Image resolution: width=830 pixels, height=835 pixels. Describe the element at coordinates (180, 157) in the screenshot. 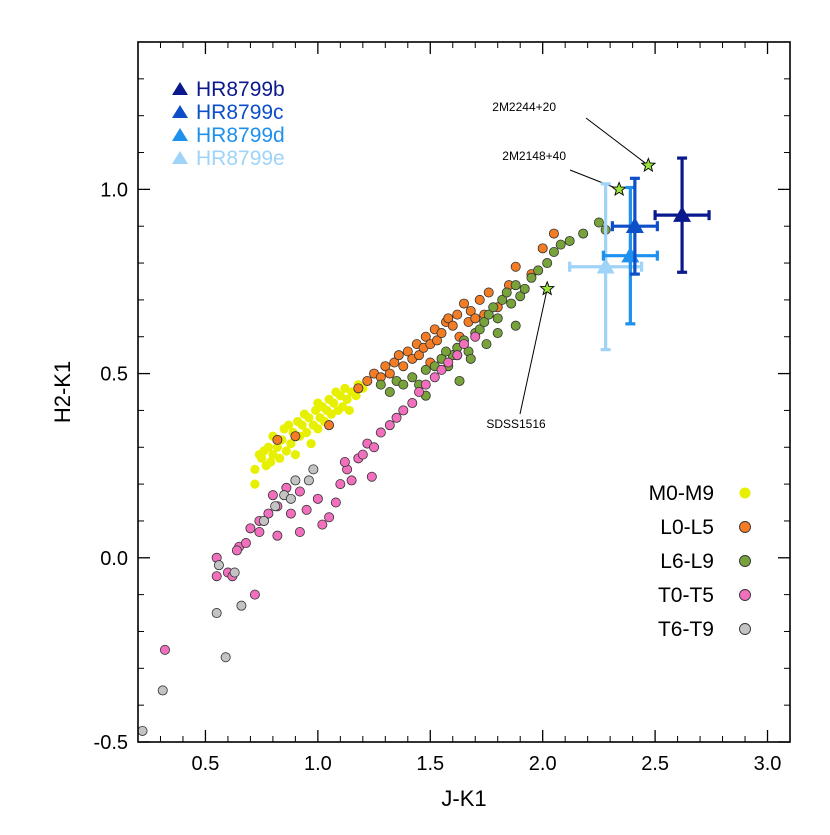

I see `legend-marker-hr8799e` at that location.